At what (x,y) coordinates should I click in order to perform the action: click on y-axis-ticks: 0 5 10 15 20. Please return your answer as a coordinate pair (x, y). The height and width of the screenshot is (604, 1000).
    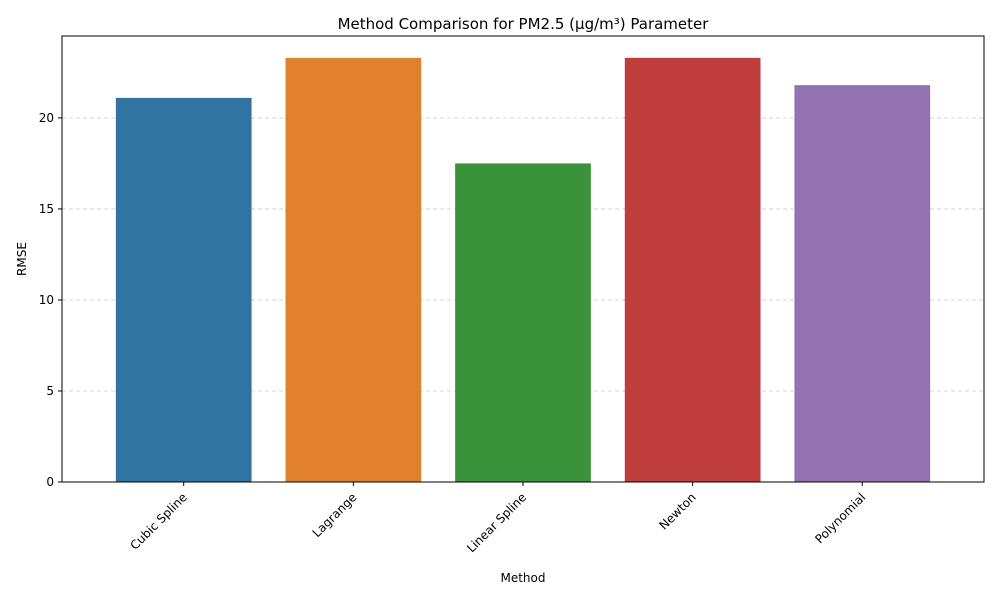
    Looking at the image, I should click on (50, 300).